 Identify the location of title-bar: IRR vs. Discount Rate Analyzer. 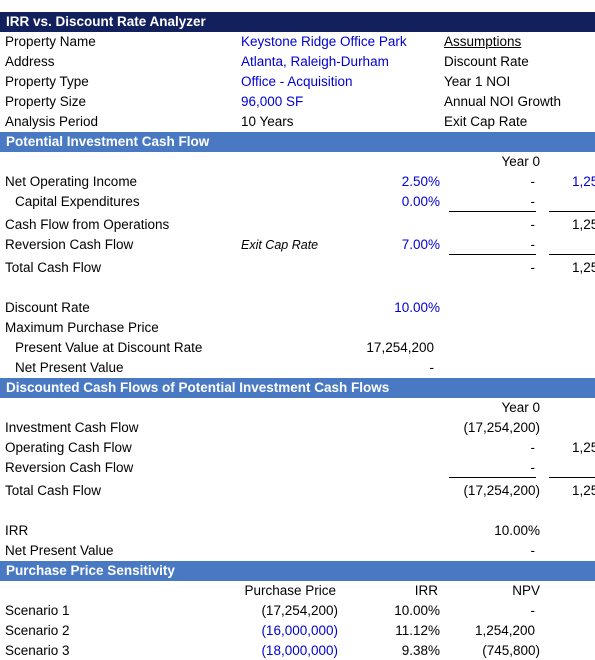
(297, 22).